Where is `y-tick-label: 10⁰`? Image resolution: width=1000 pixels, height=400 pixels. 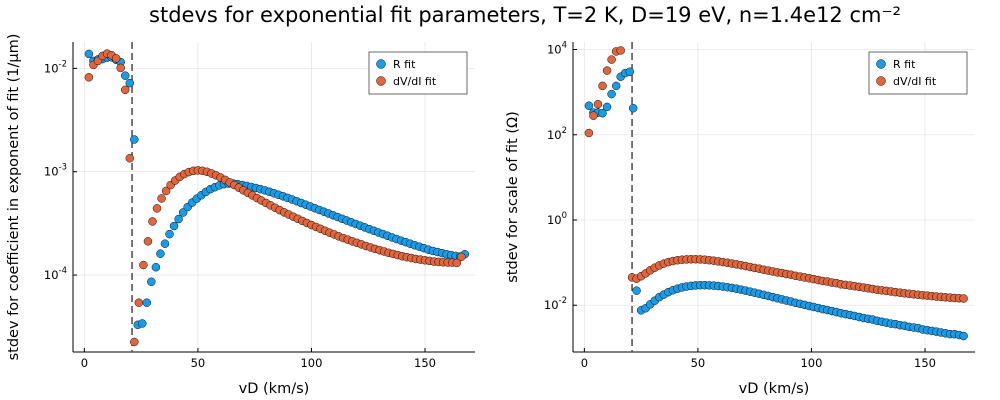
y-tick-label: 10⁰ is located at coordinates (557, 219).